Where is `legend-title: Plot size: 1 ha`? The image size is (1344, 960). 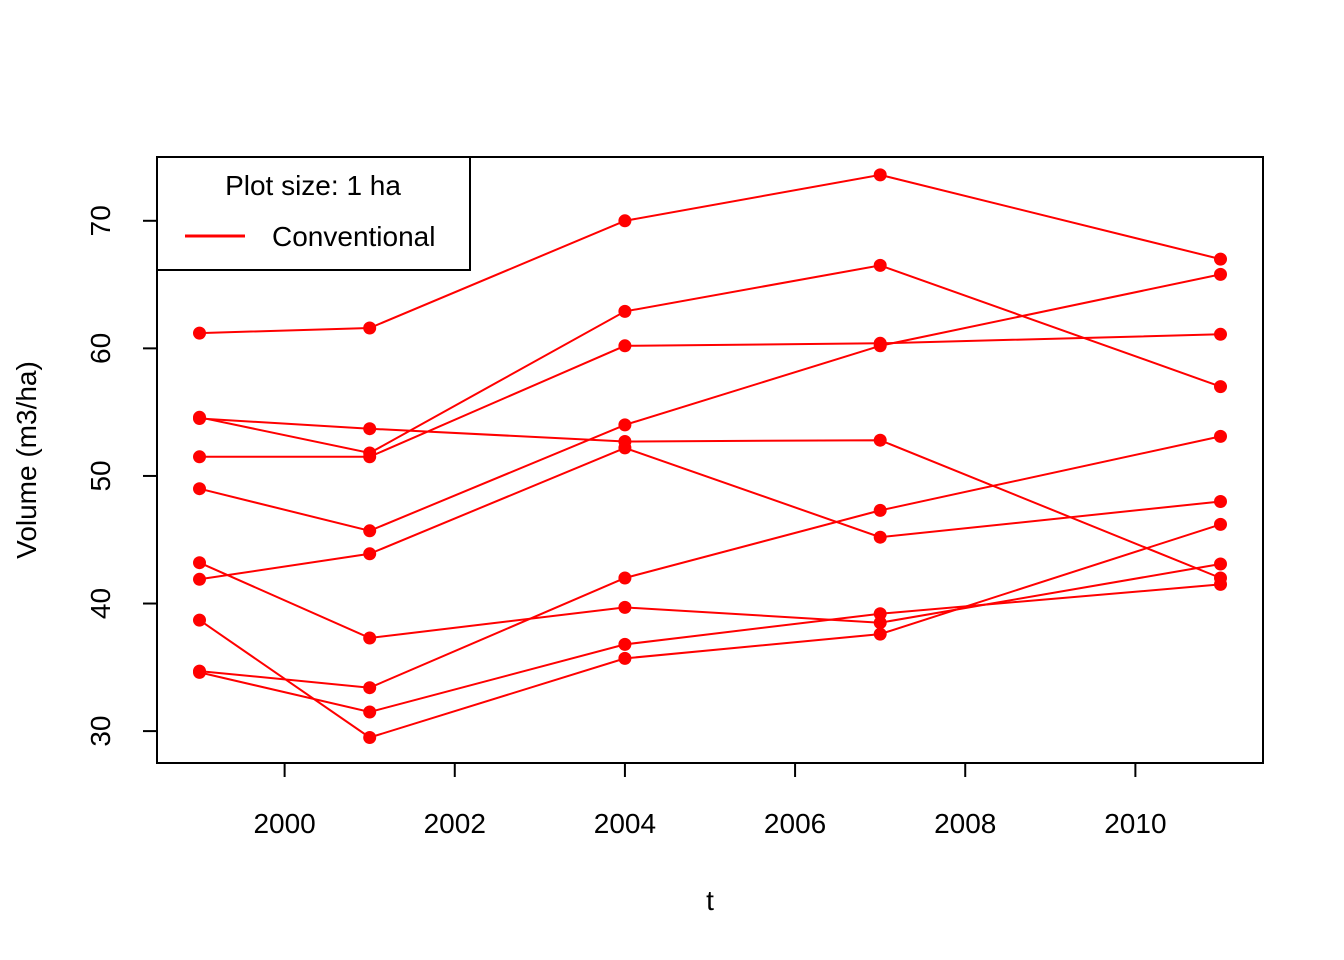
legend-title: Plot size: 1 ha is located at coordinates (313, 185).